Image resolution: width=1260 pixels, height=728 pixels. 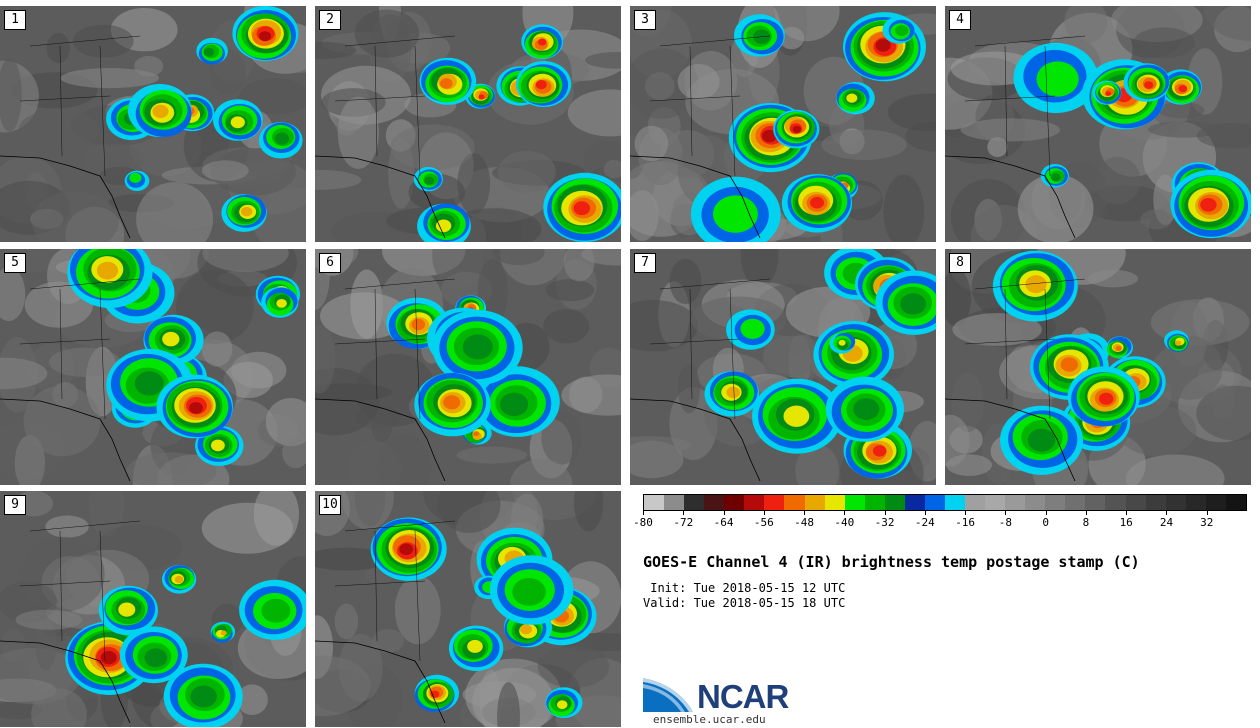 I want to click on init-time: Init: Tue 2018-05-15 12 UTC, so click(x=744, y=588).